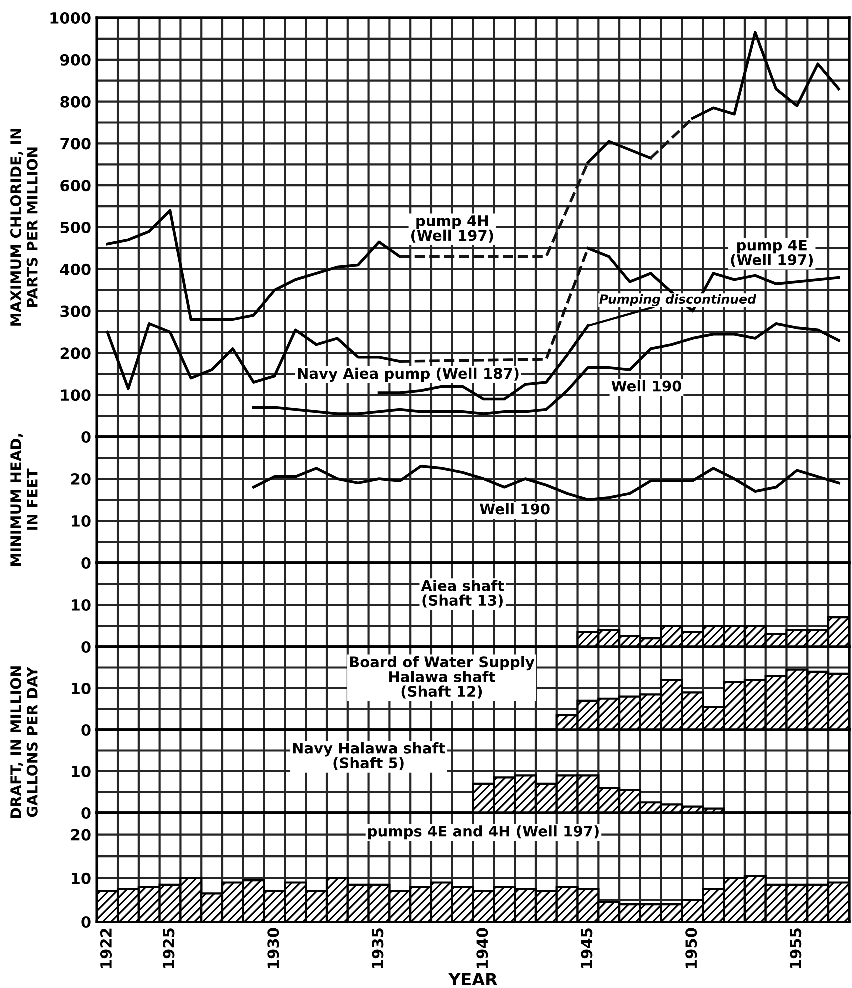 This screenshot has height=988, width=852. Describe the element at coordinates (772, 254) in the screenshot. I see `series-label: pump 4E (Well 197)` at that location.